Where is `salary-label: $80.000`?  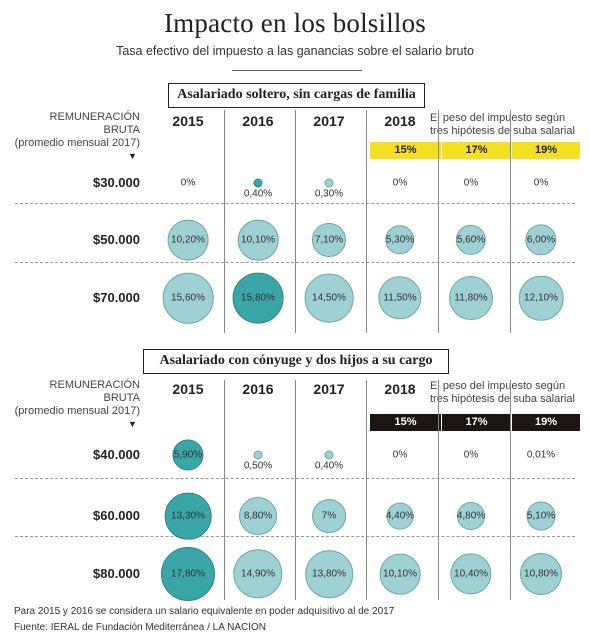 salary-label: $80.000 is located at coordinates (116, 573).